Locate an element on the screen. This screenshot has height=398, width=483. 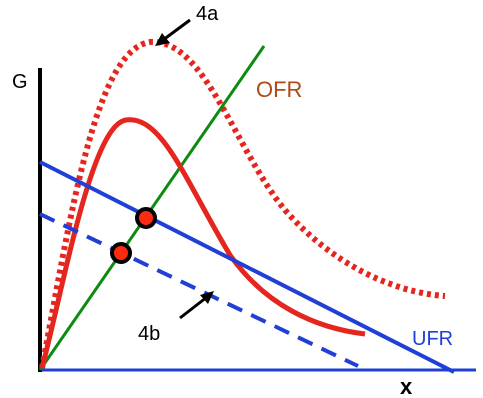
arrow-4b is located at coordinates (196, 305).